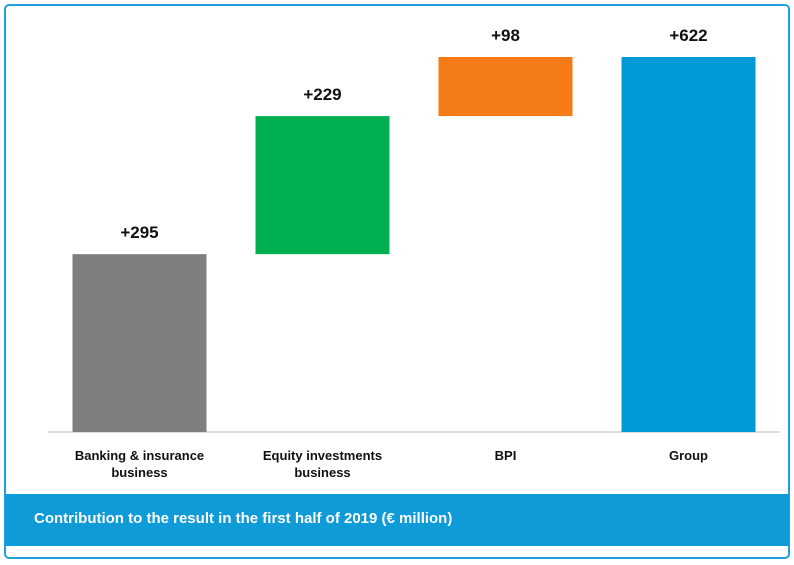 The height and width of the screenshot is (565, 794). I want to click on x-tick-label: Group, so click(688, 455).